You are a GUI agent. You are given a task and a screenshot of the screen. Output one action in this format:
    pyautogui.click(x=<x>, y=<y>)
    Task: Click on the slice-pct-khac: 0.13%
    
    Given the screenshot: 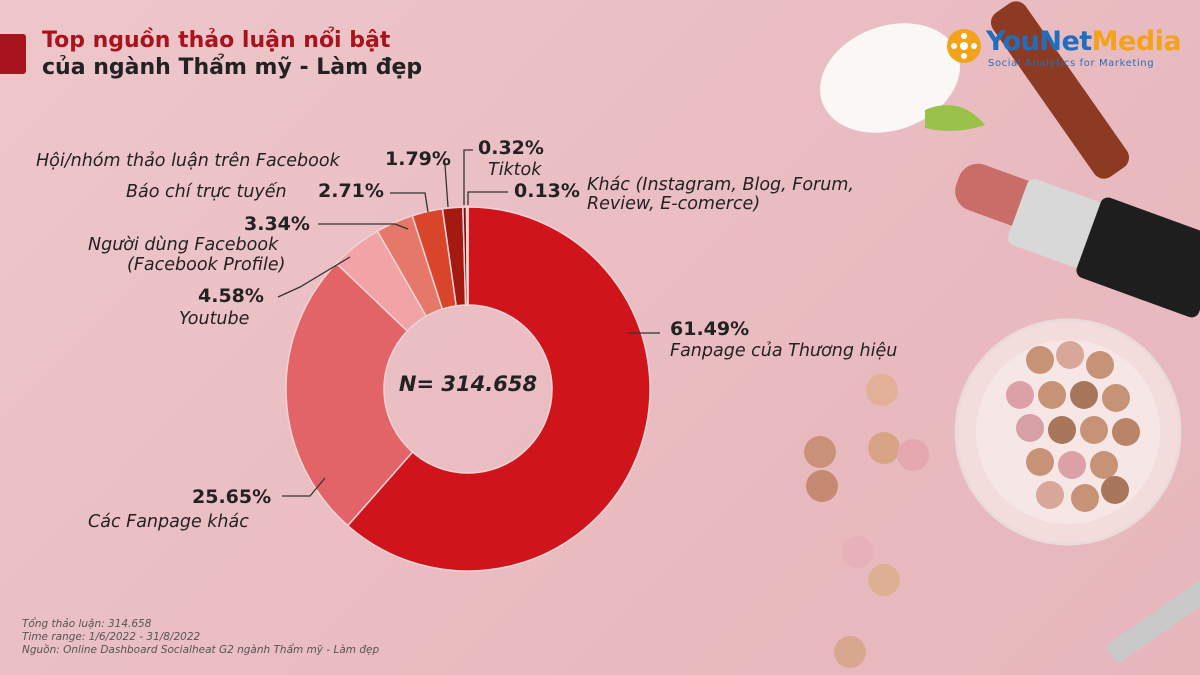 What is the action you would take?
    pyautogui.click(x=547, y=191)
    